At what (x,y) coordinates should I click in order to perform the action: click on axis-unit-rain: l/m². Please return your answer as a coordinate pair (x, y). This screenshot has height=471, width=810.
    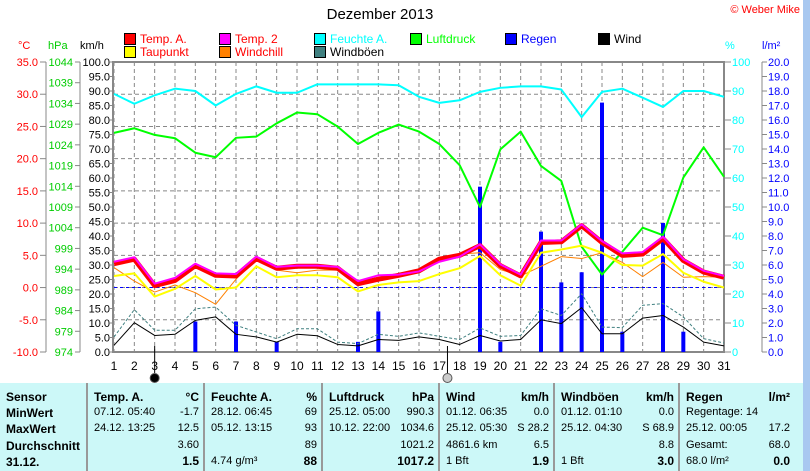
    Looking at the image, I should click on (771, 46).